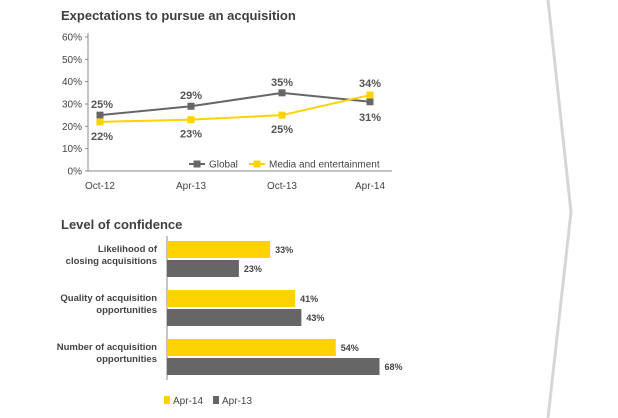  Describe the element at coordinates (128, 249) in the screenshot. I see `category-label: Likelihood of` at that location.